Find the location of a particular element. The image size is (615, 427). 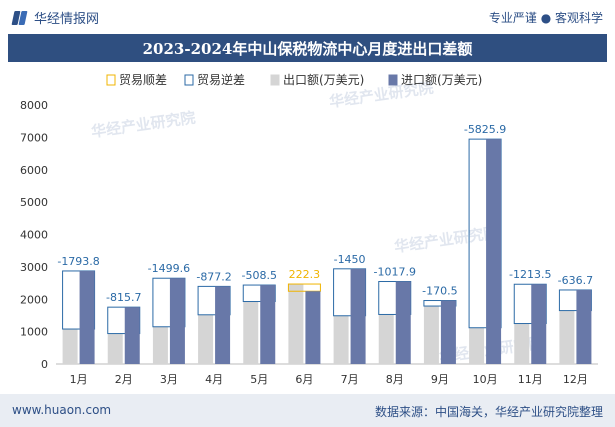

balance-label: -1450 is located at coordinates (350, 259).